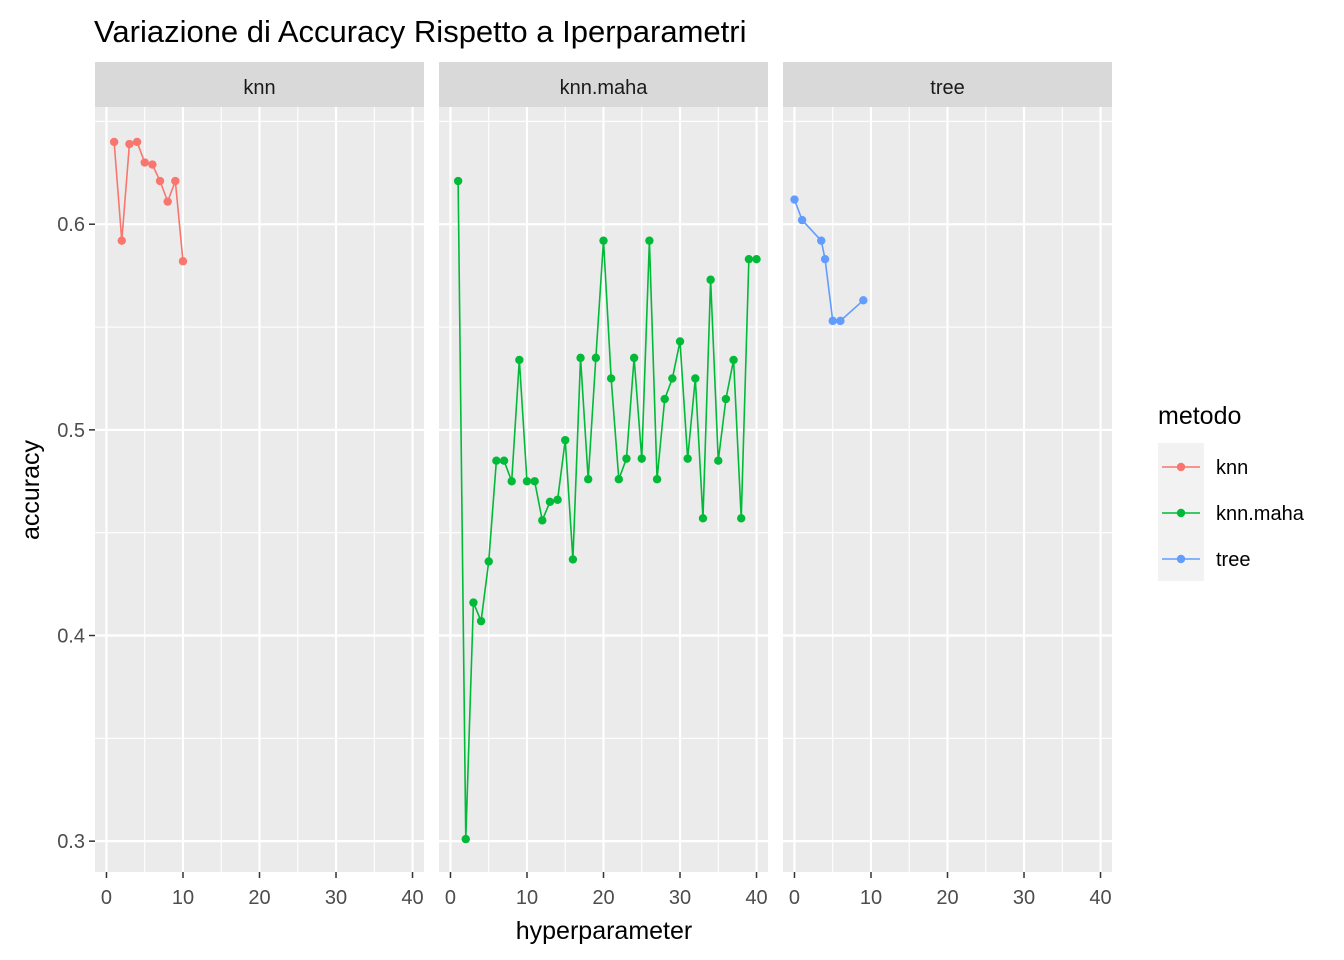  Describe the element at coordinates (604, 931) in the screenshot. I see `x-axis-title: hyperparameter` at that location.